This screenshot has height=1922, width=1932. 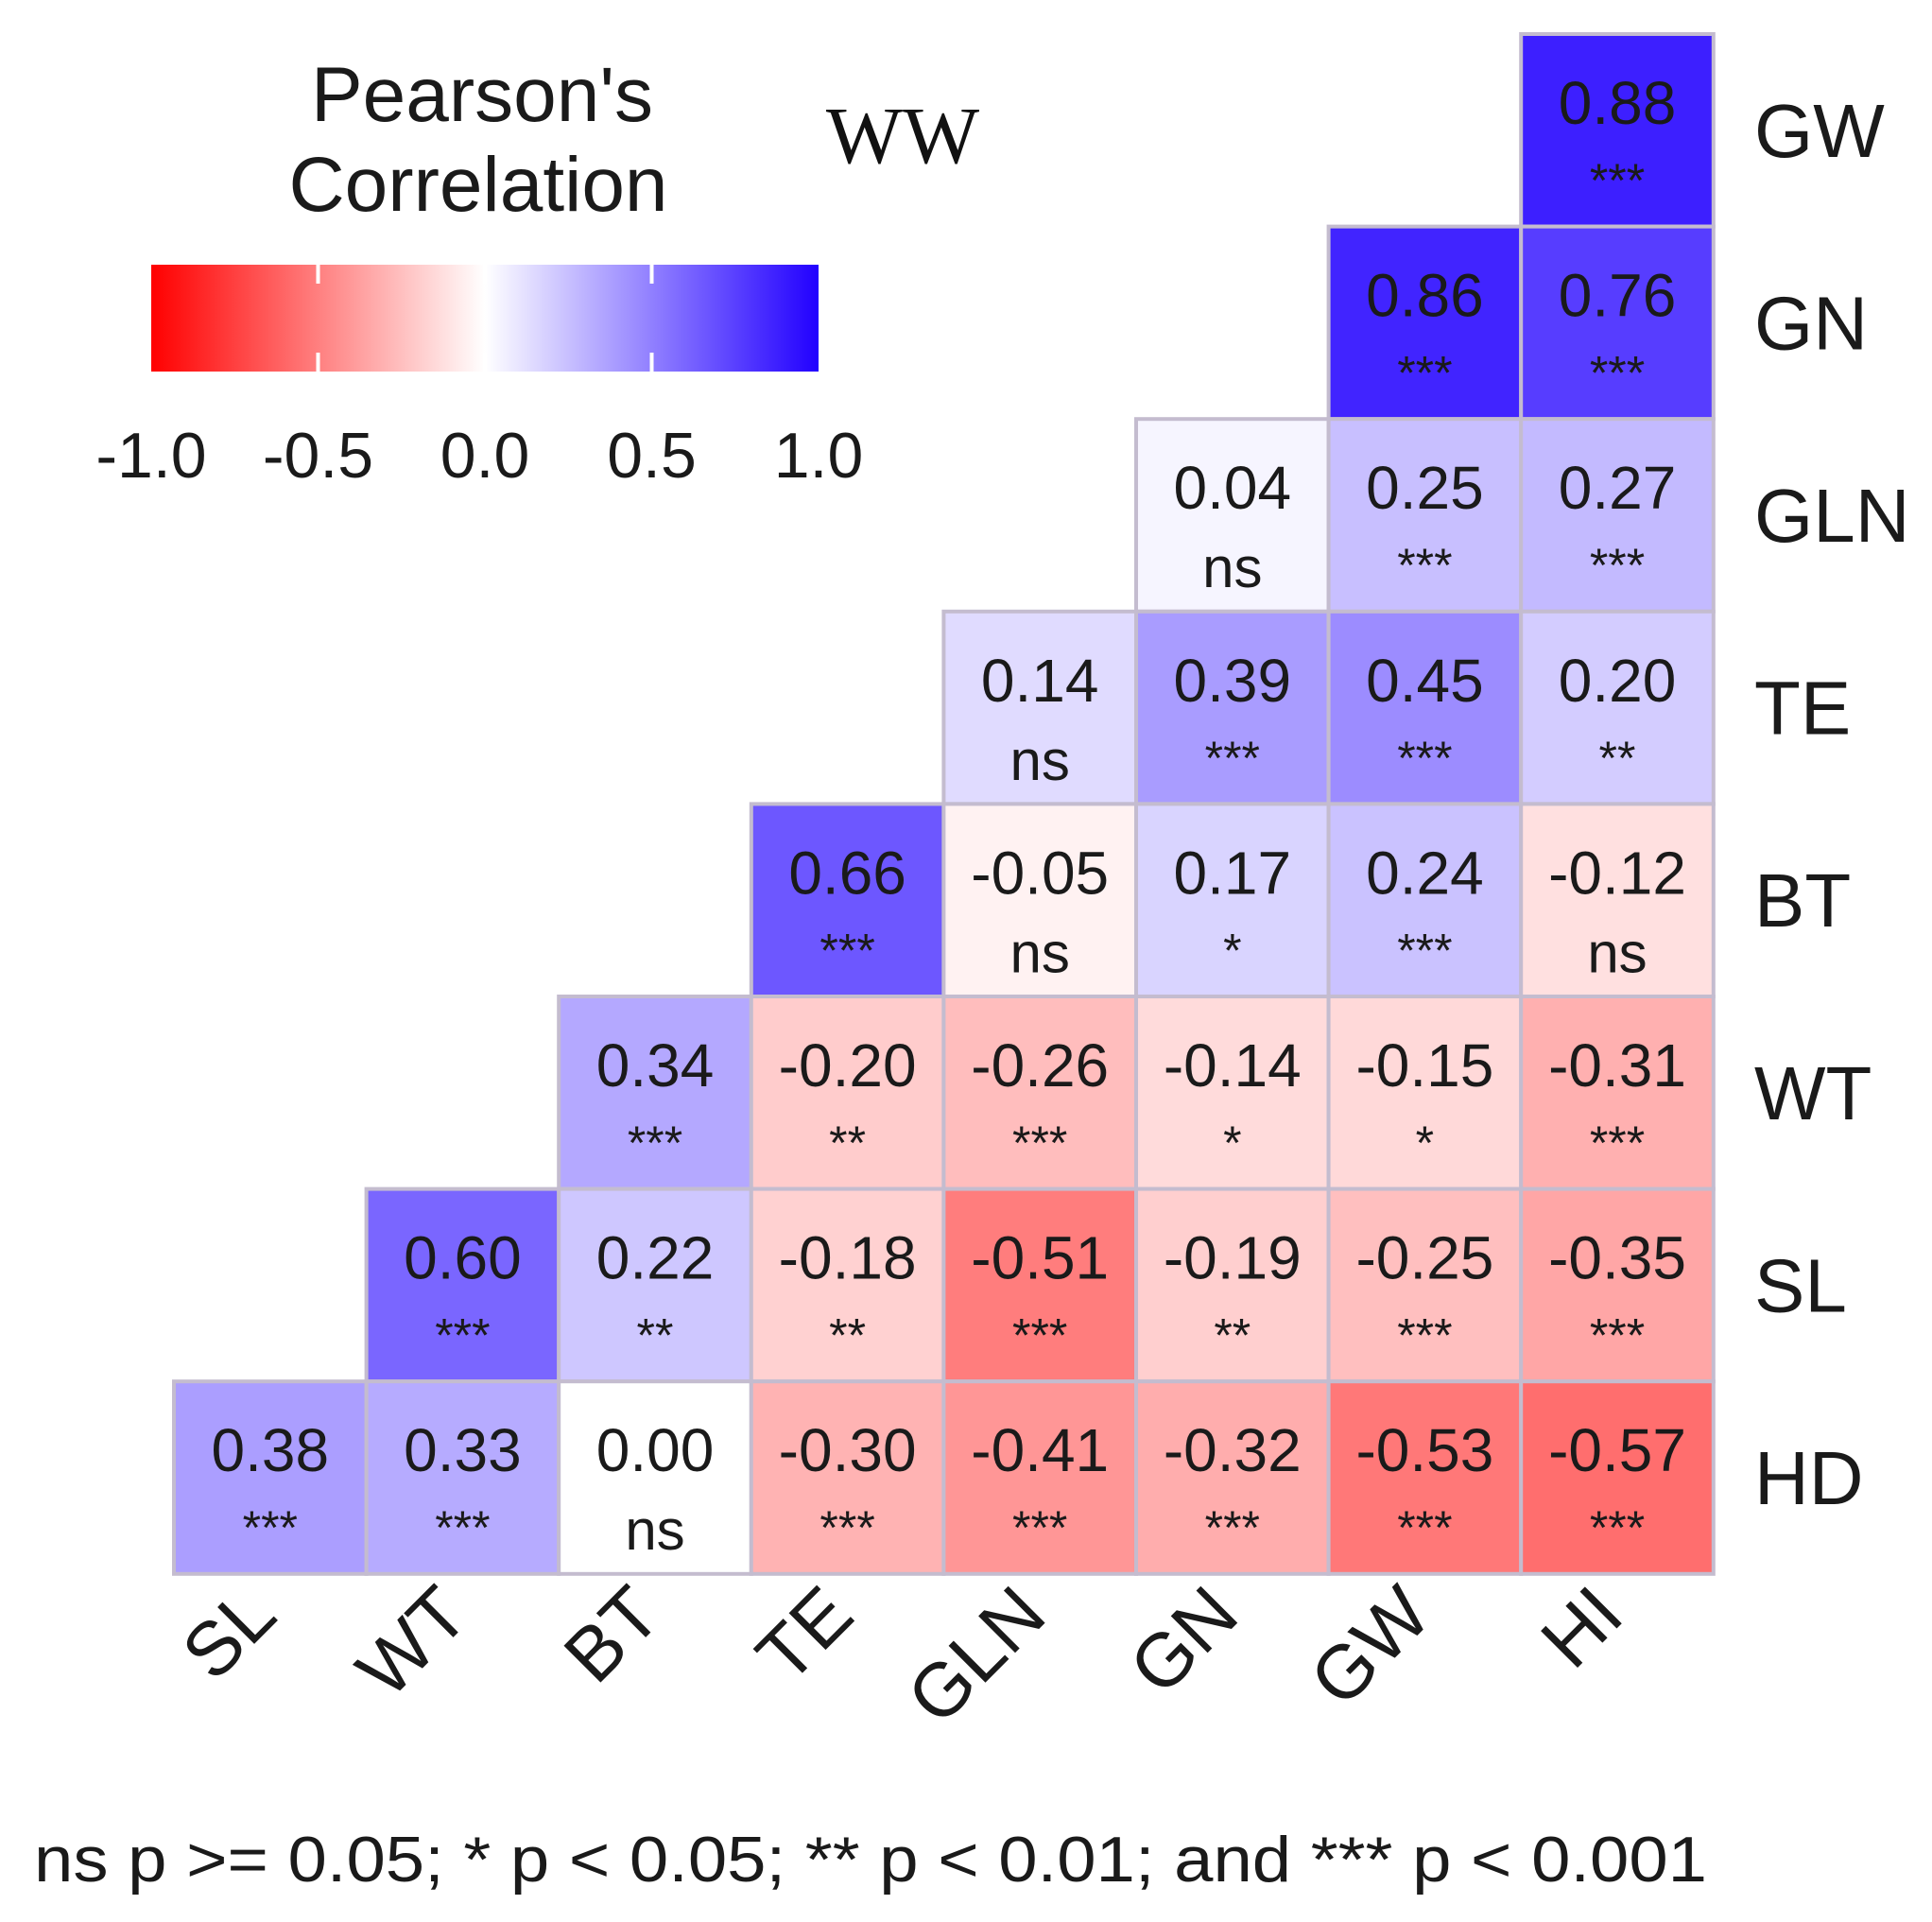 I want to click on heatmap-cell: 0.33 ***, so click(x=462, y=1477).